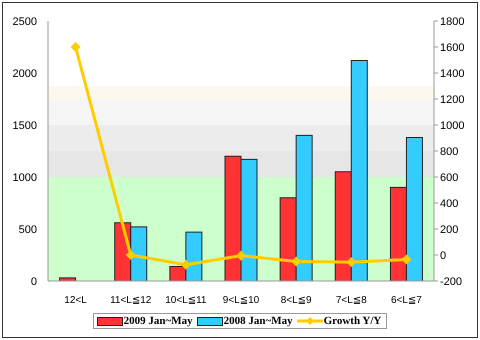 The width and height of the screenshot is (480, 340). What do you see at coordinates (449, 204) in the screenshot?
I see `y2-tick-label: 400` at bounding box center [449, 204].